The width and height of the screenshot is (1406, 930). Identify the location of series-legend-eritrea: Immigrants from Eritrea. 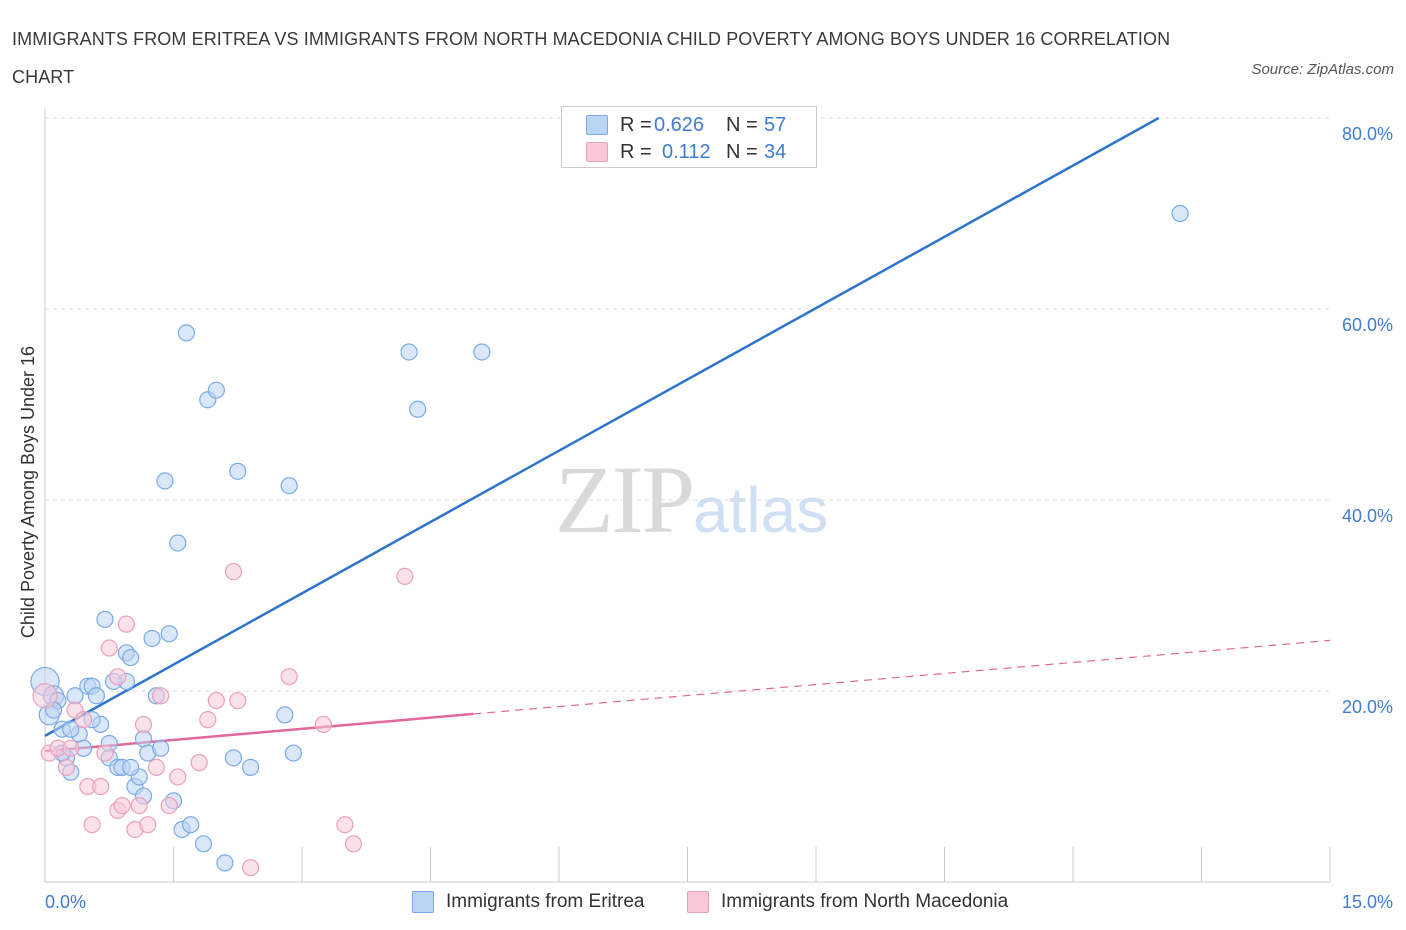
(528, 902).